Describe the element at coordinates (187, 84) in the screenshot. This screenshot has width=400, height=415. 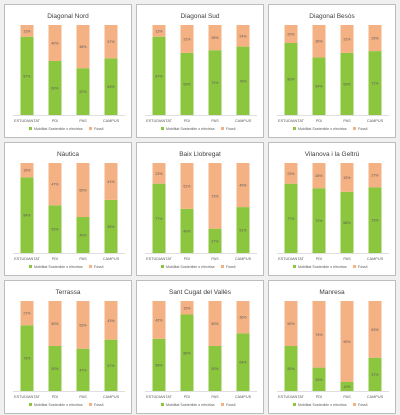
I see `data-label-sustainable: 69%` at that location.